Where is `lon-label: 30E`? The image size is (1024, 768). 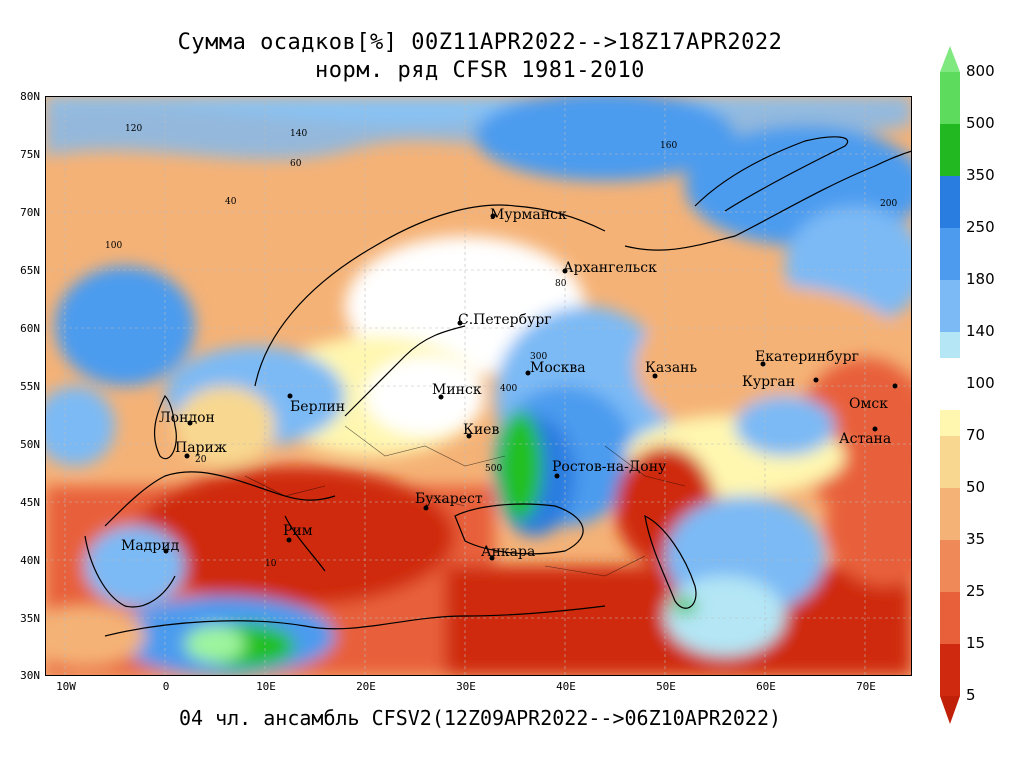
lon-label: 30E is located at coordinates (466, 686).